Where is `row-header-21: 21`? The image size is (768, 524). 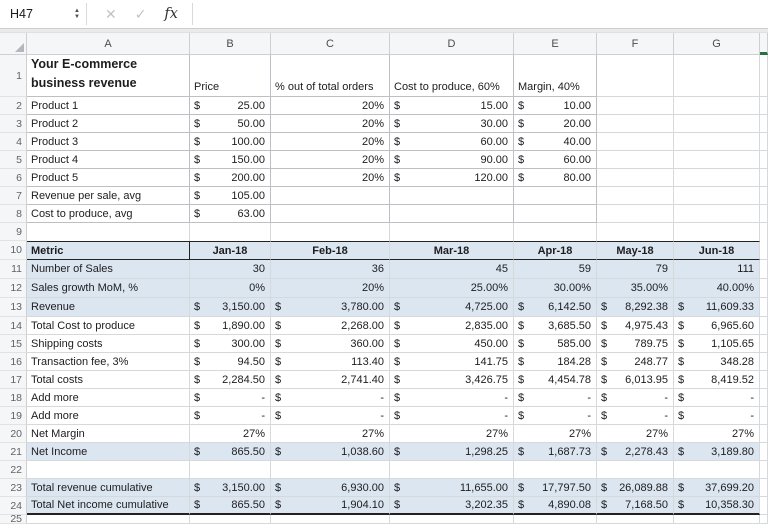 row-header-21: 21 is located at coordinates (13, 452).